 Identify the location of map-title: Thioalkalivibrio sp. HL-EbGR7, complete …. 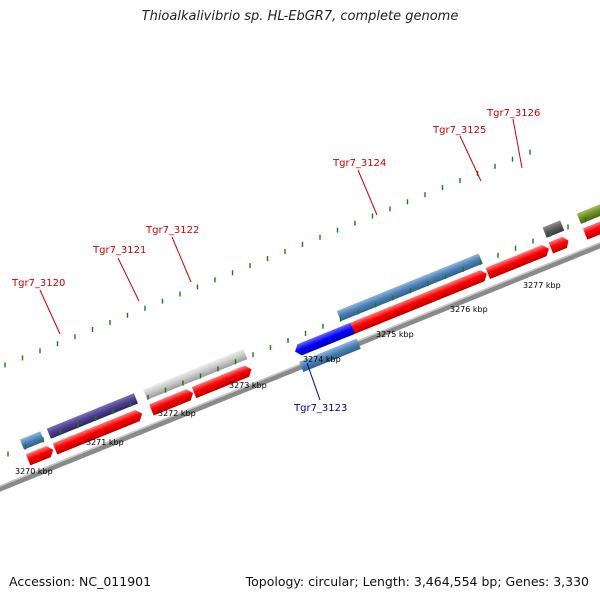
(300, 16).